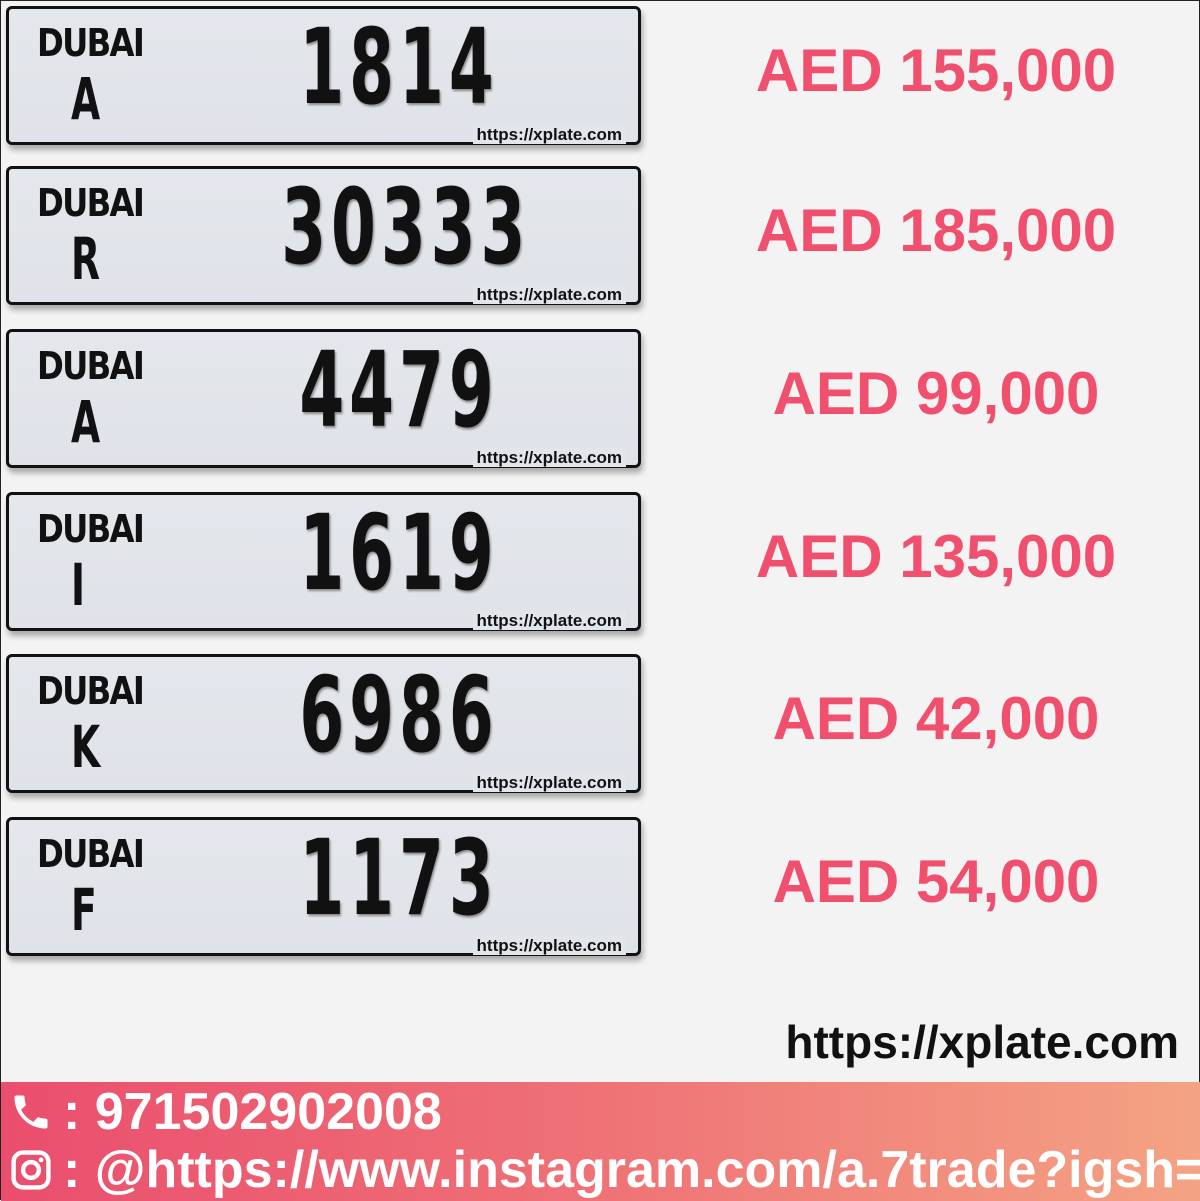 This screenshot has height=1201, width=1200. Describe the element at coordinates (78, 585) in the screenshot. I see `plate-code: I` at that location.